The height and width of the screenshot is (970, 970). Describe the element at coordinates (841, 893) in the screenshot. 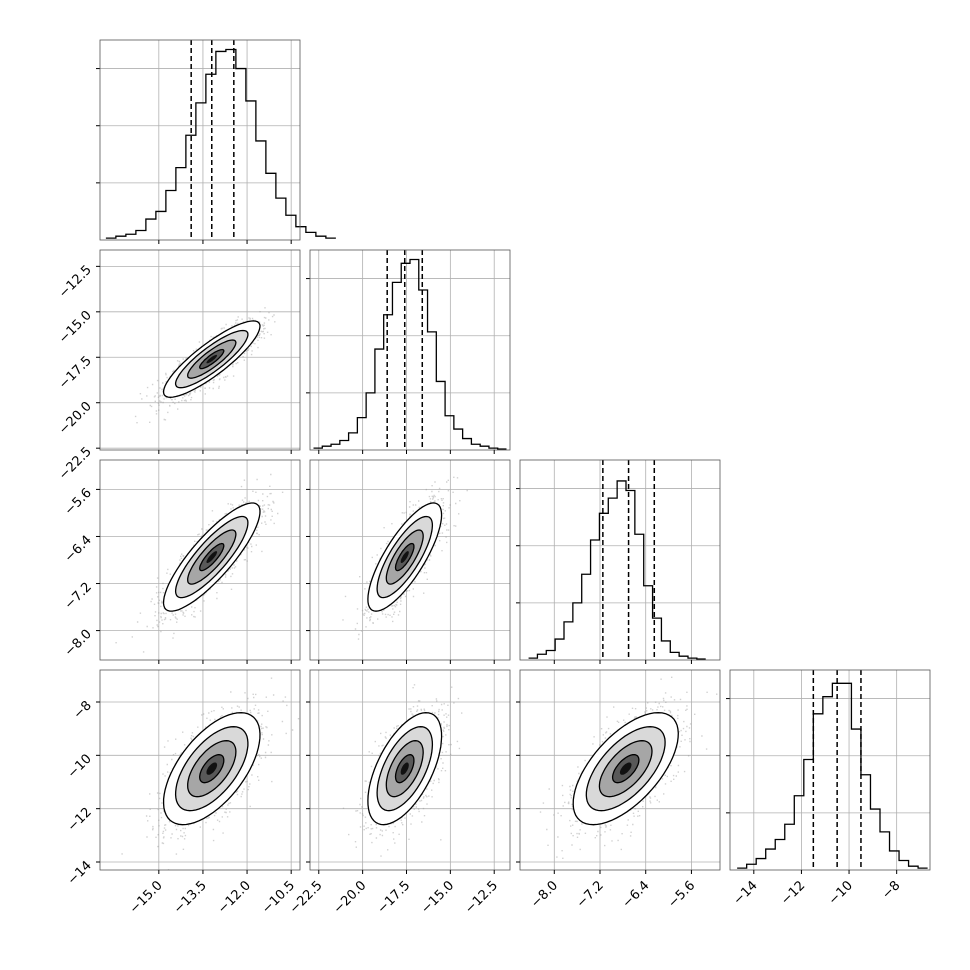

I see `x-tick-label: −10` at that location.